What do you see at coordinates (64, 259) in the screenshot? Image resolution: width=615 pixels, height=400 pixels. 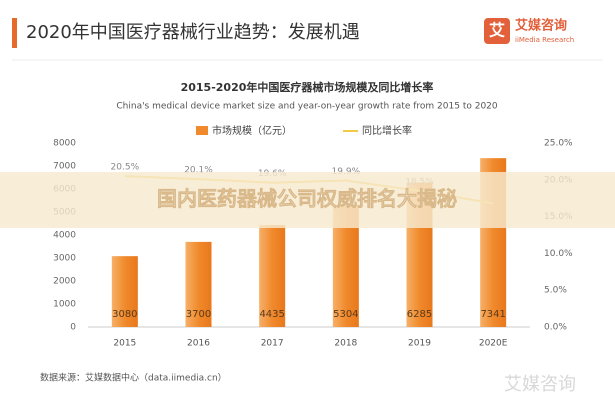 I see `y-tick-label: 3000` at bounding box center [64, 259].